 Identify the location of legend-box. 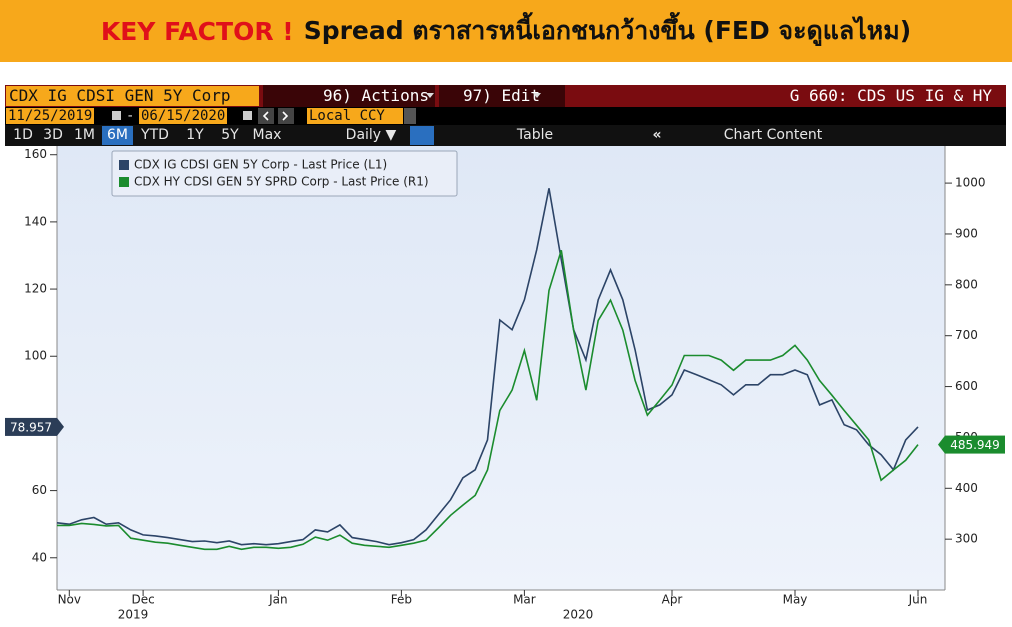
(284, 173).